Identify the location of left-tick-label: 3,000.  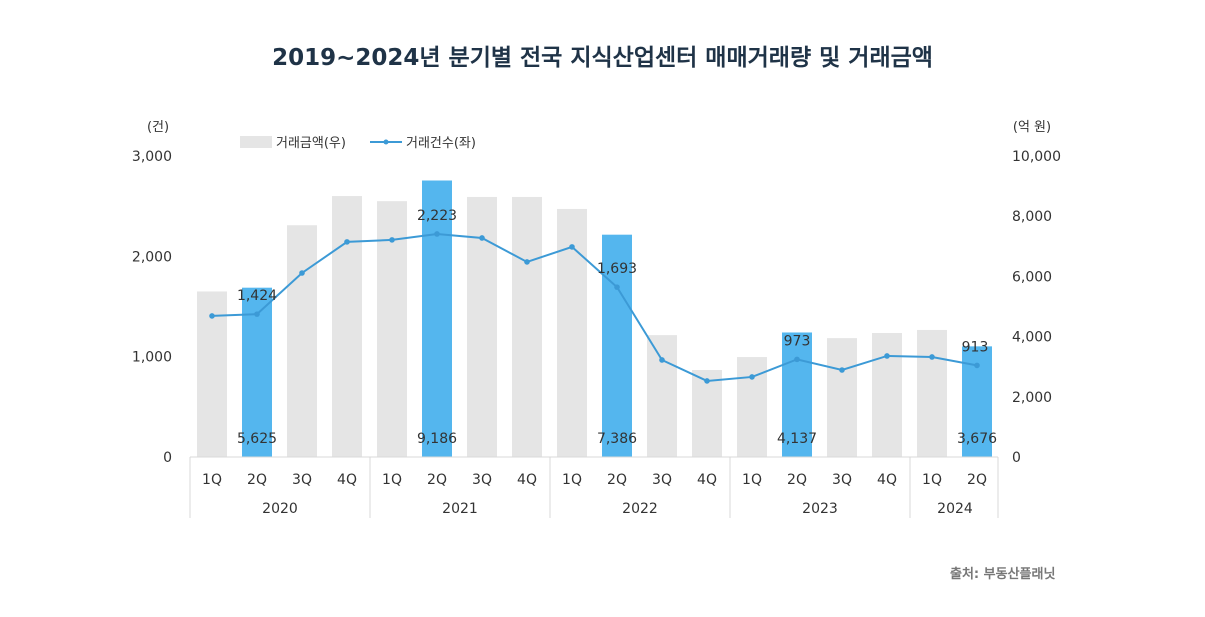
(152, 157).